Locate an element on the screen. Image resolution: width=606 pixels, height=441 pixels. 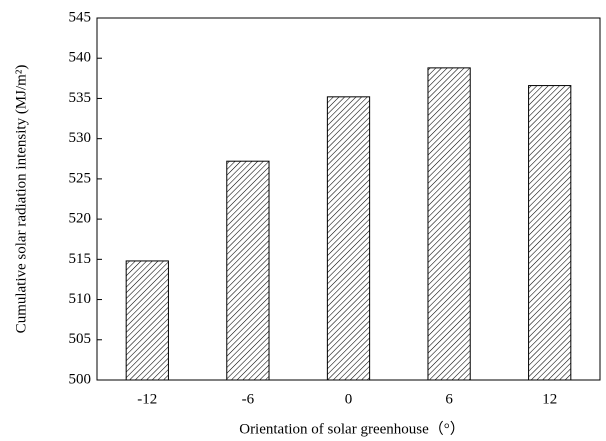
x-tick-label: -6 is located at coordinates (248, 399).